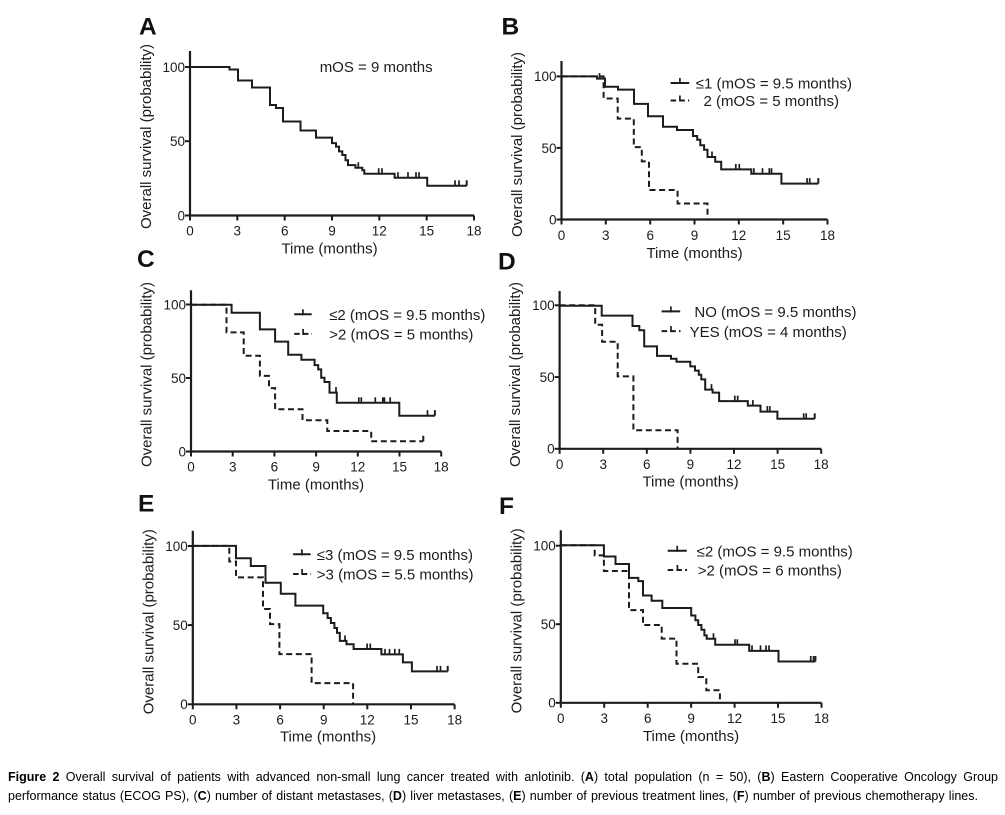 The width and height of the screenshot is (1005, 815). What do you see at coordinates (376, 67) in the screenshot?
I see `svg-text: mOS = 9 months` at bounding box center [376, 67].